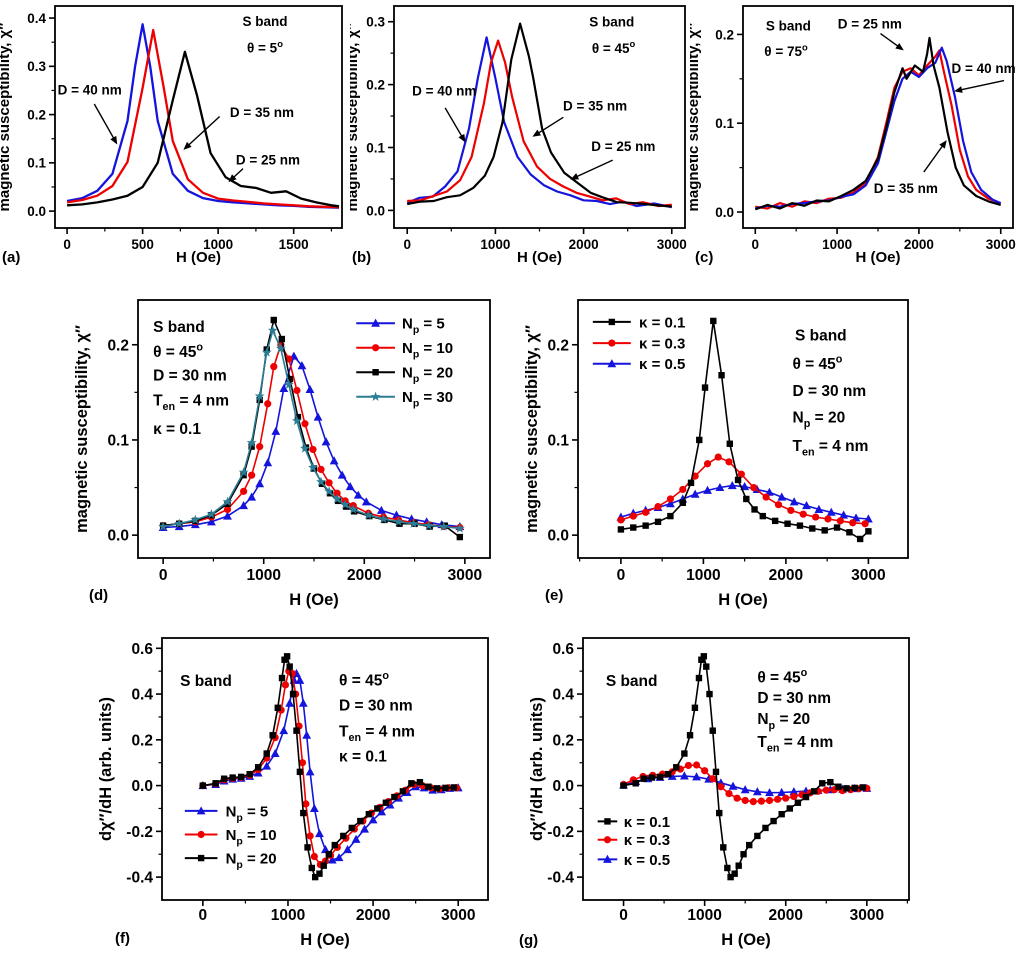  Describe the element at coordinates (106, 769) in the screenshot. I see `y-axis-label: dχ″/dH (arb. units)` at that location.